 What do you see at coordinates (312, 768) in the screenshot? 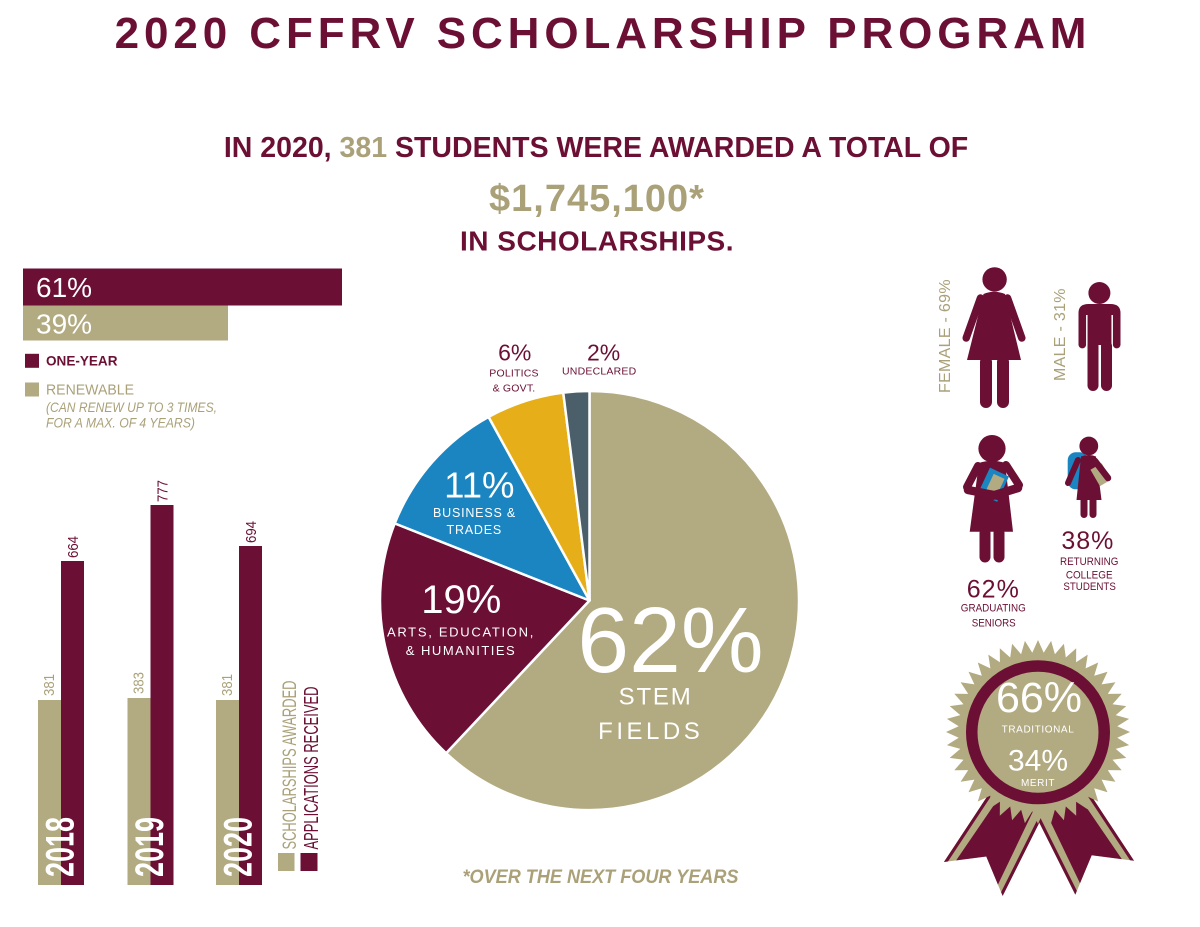
I see `svg-text: APPLICATIONS RECEIVED` at bounding box center [312, 768].